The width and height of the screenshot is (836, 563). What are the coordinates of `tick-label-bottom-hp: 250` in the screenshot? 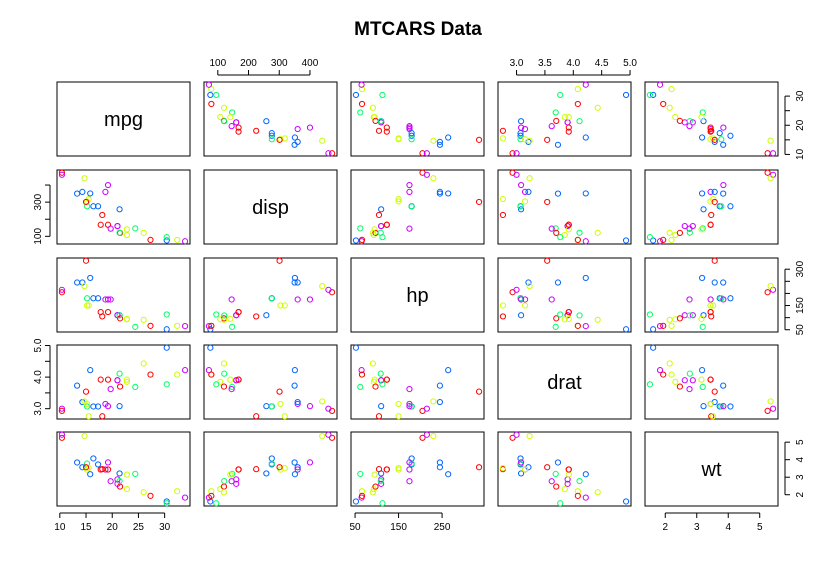 It's located at (442, 527).